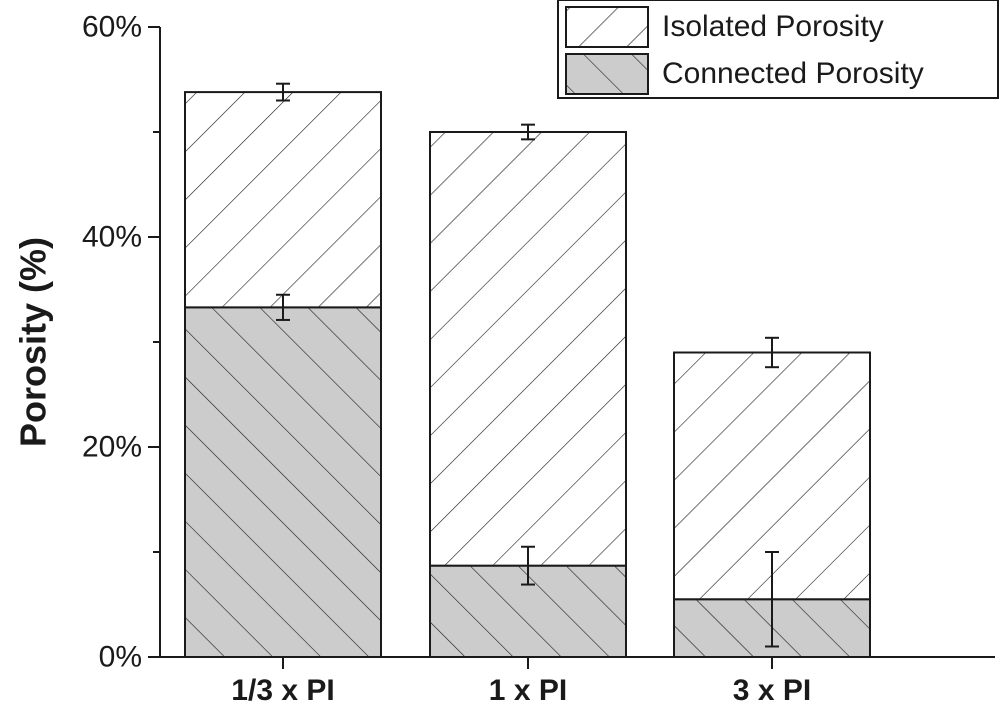 Image resolution: width=1000 pixels, height=707 pixels. I want to click on y-tick-label-1: 20%, so click(112, 447).